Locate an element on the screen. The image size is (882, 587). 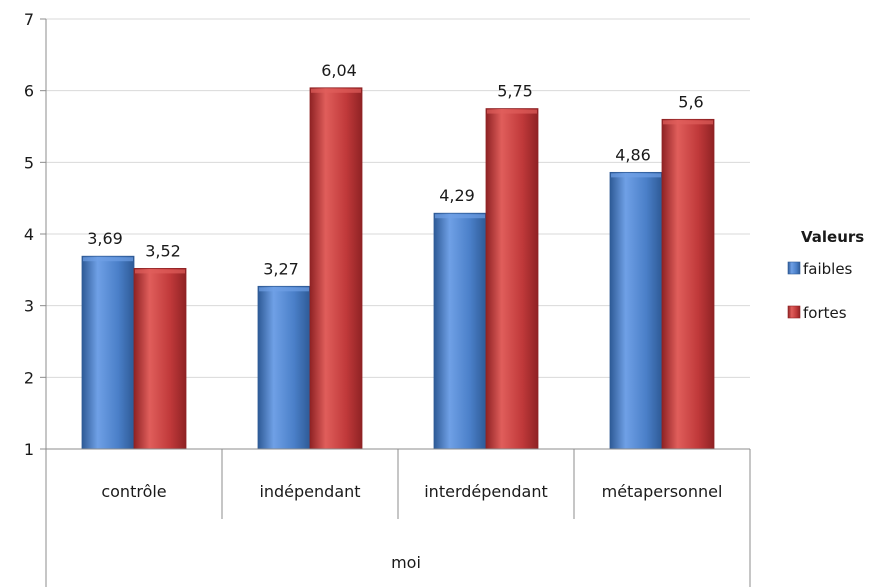
data-label: 5,6 is located at coordinates (690, 101).